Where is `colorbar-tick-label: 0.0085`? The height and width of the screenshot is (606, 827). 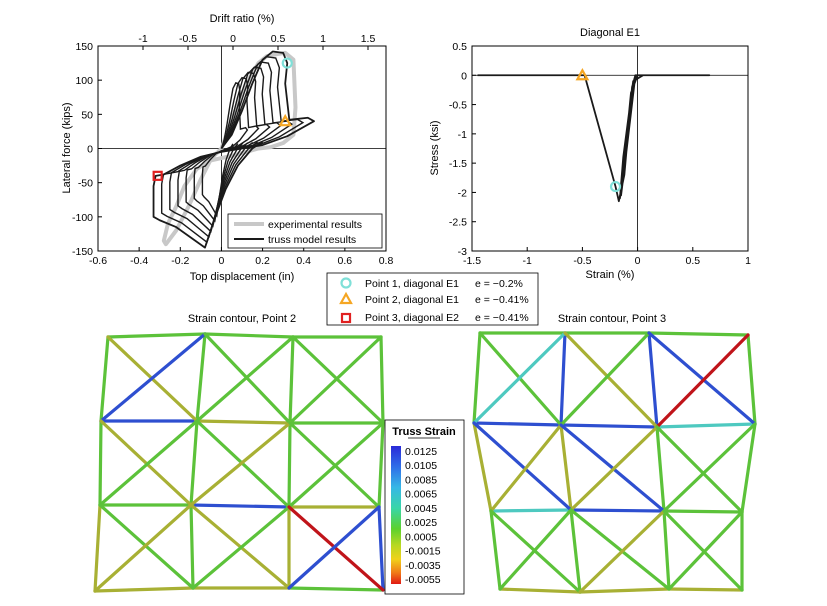
colorbar-tick-label: 0.0085 is located at coordinates (421, 480).